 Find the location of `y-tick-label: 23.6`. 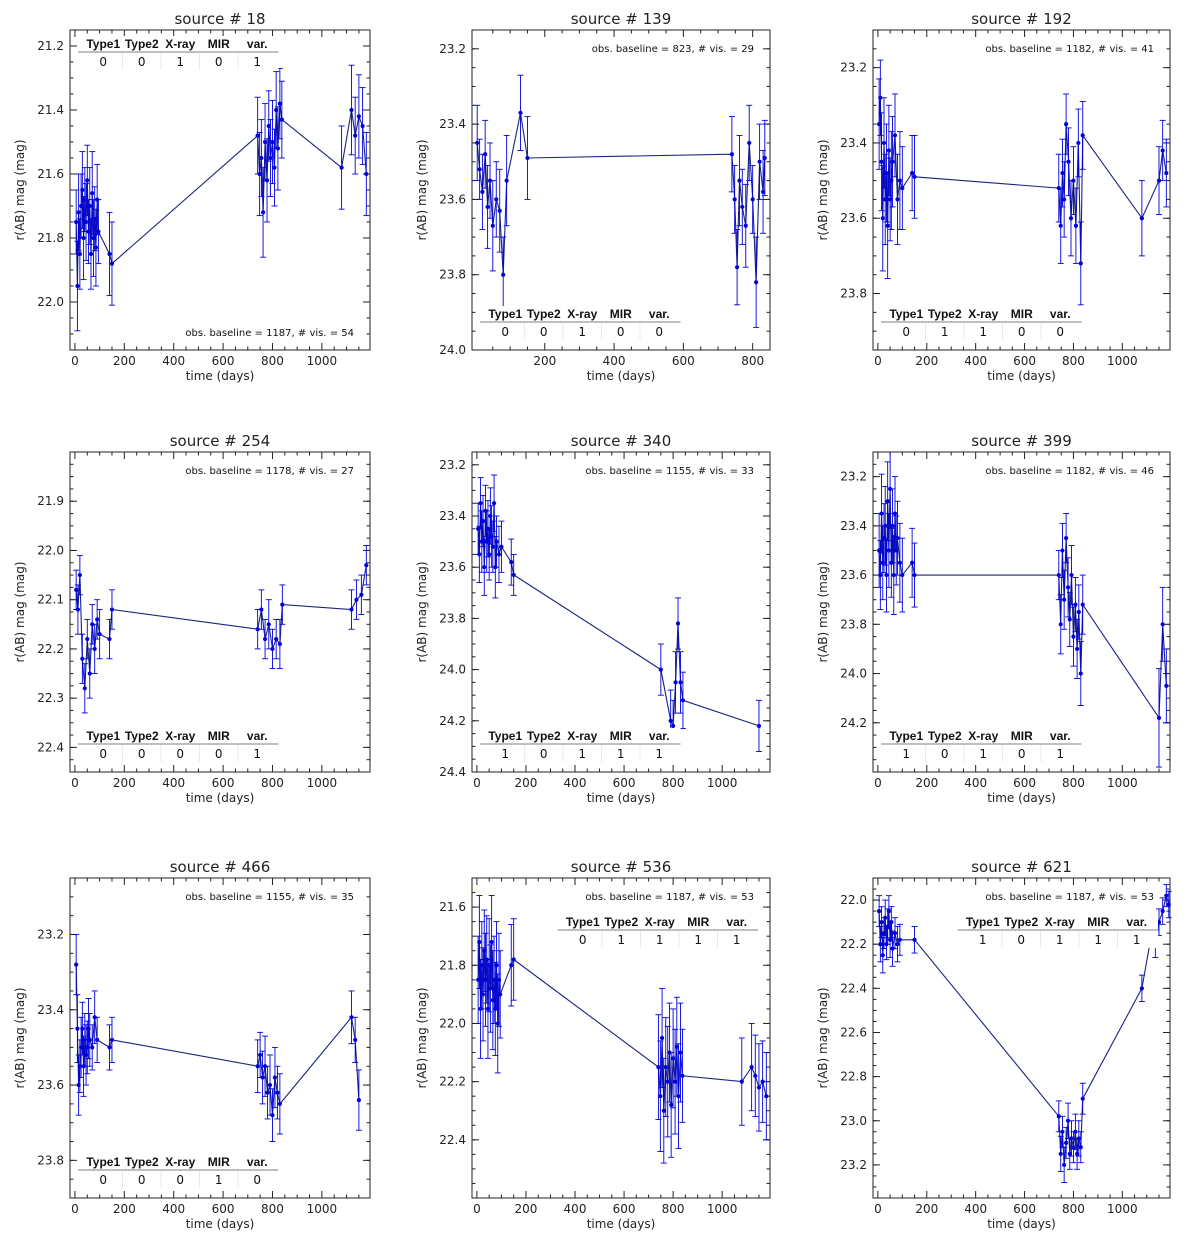

y-tick-label: 23.6 is located at coordinates (452, 199).